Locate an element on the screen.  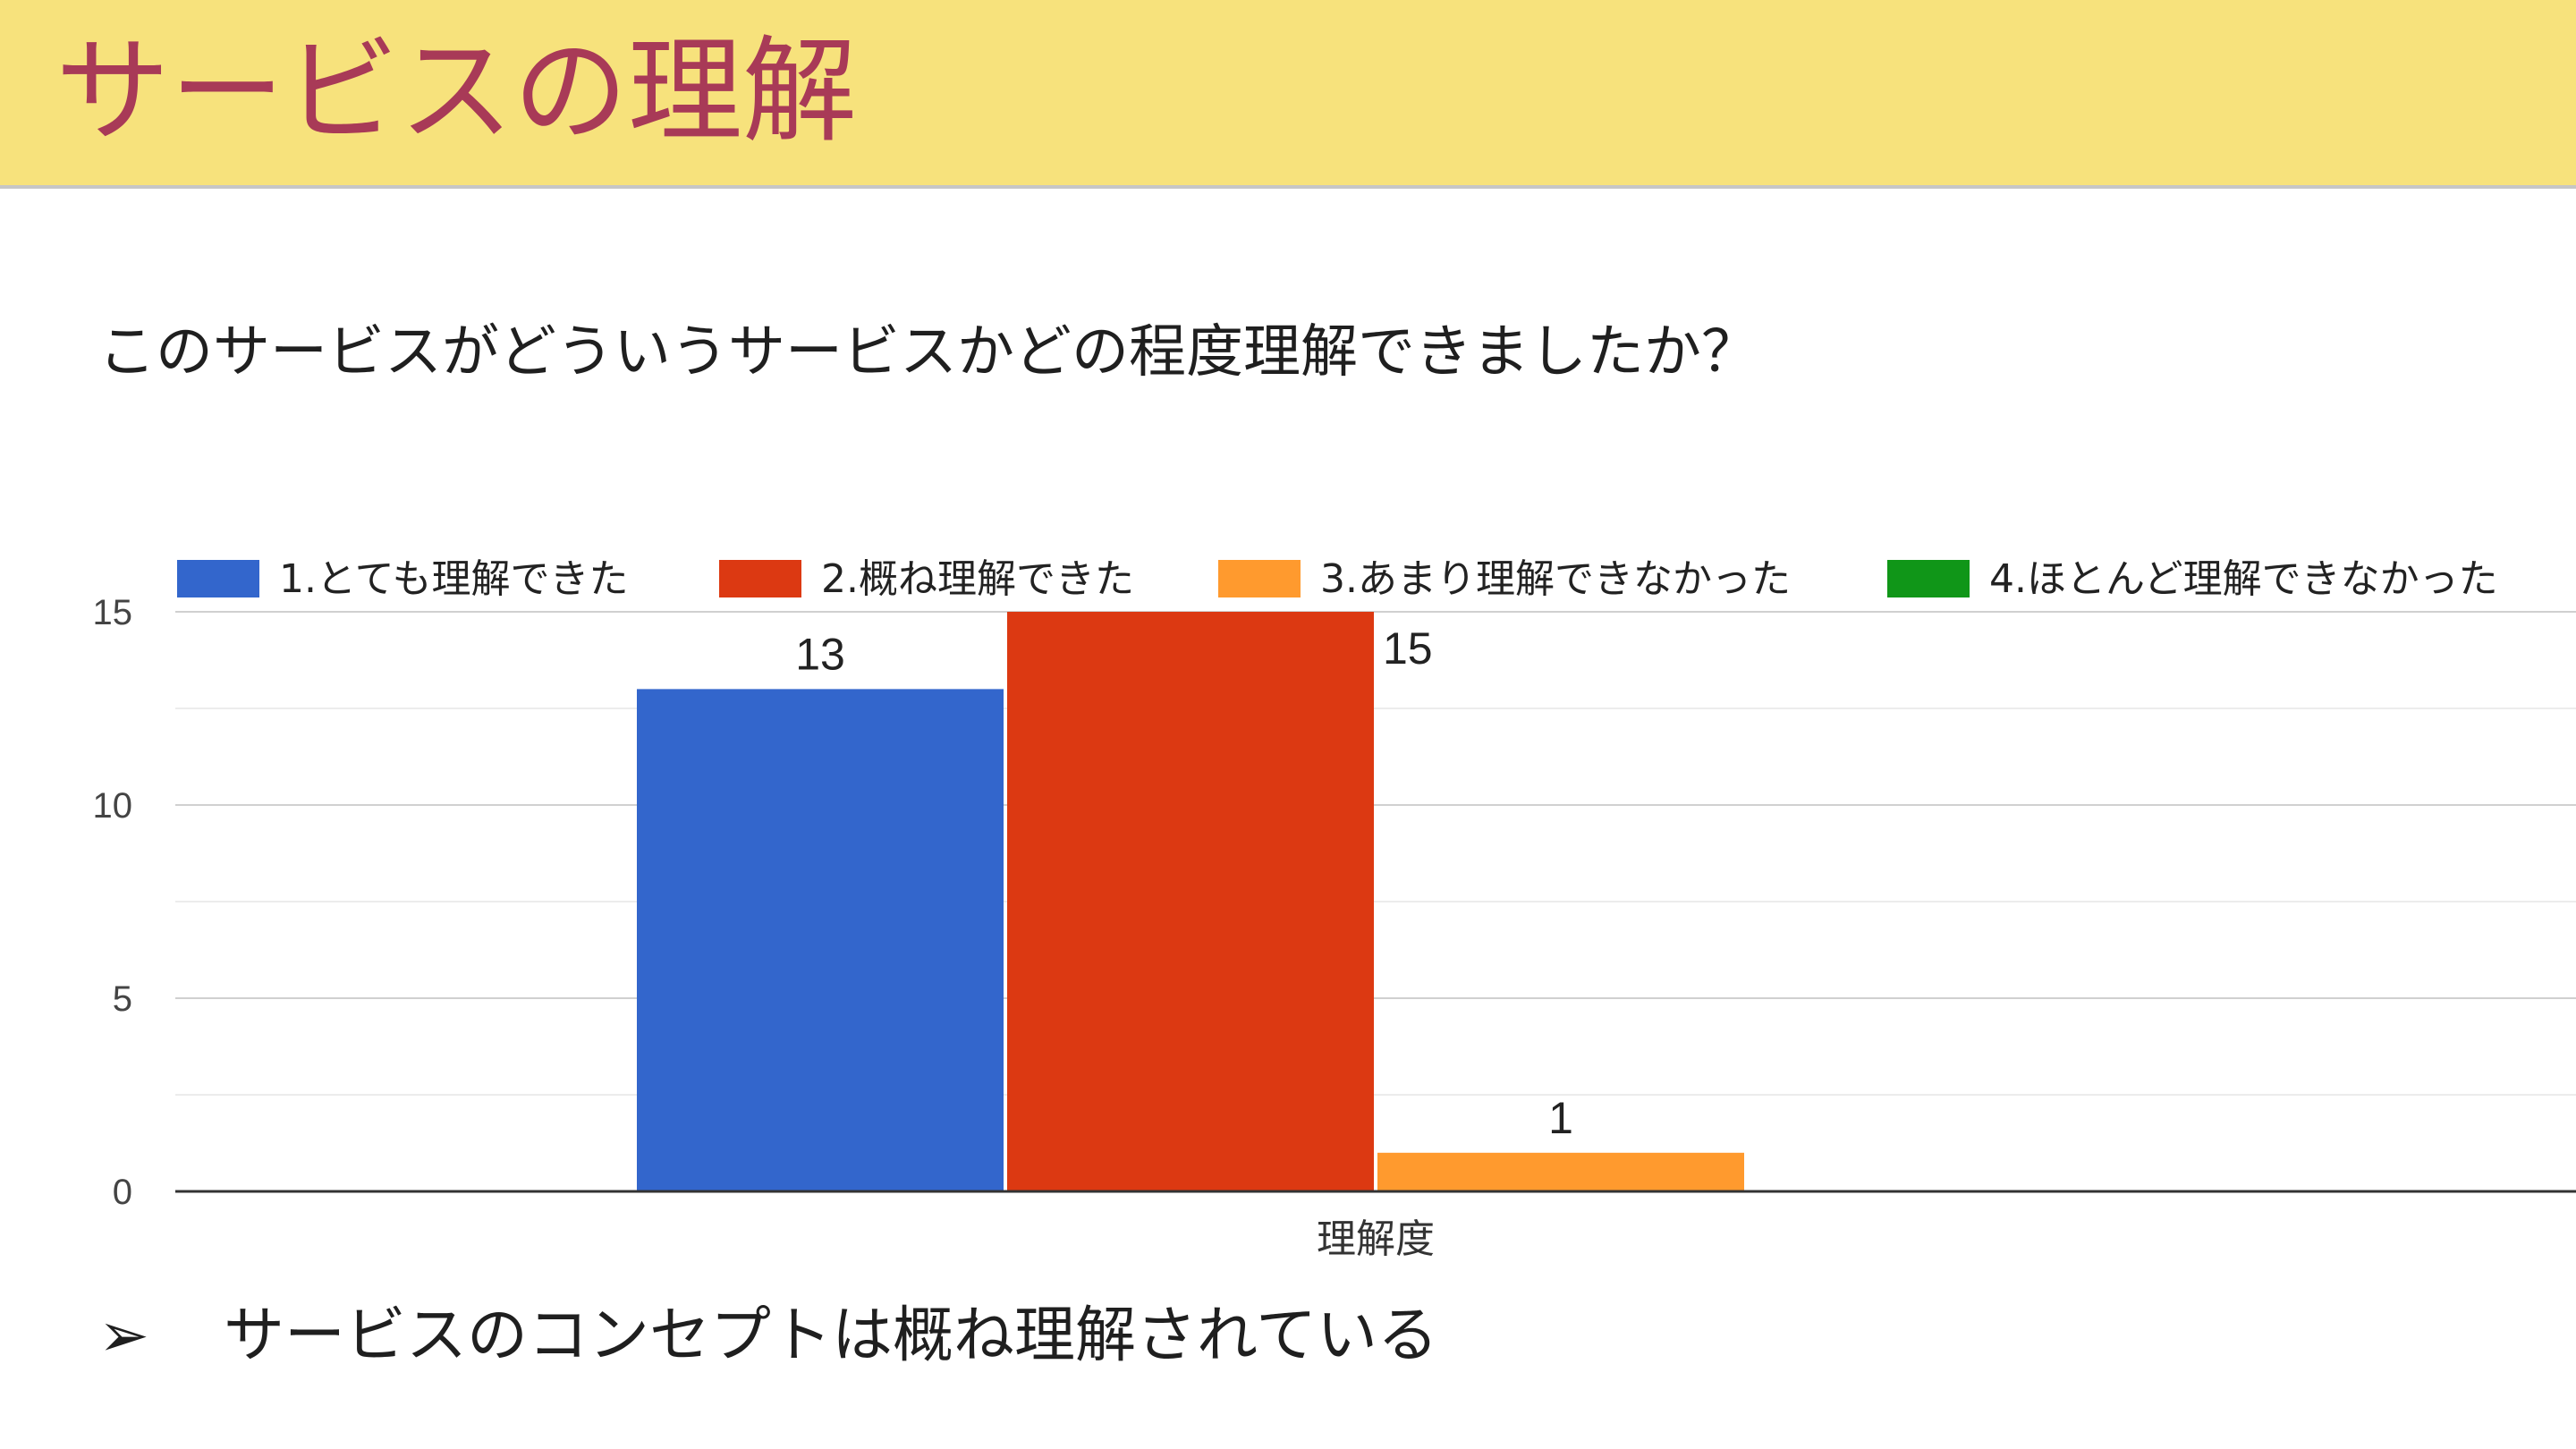
header-band is located at coordinates (1288, 94).